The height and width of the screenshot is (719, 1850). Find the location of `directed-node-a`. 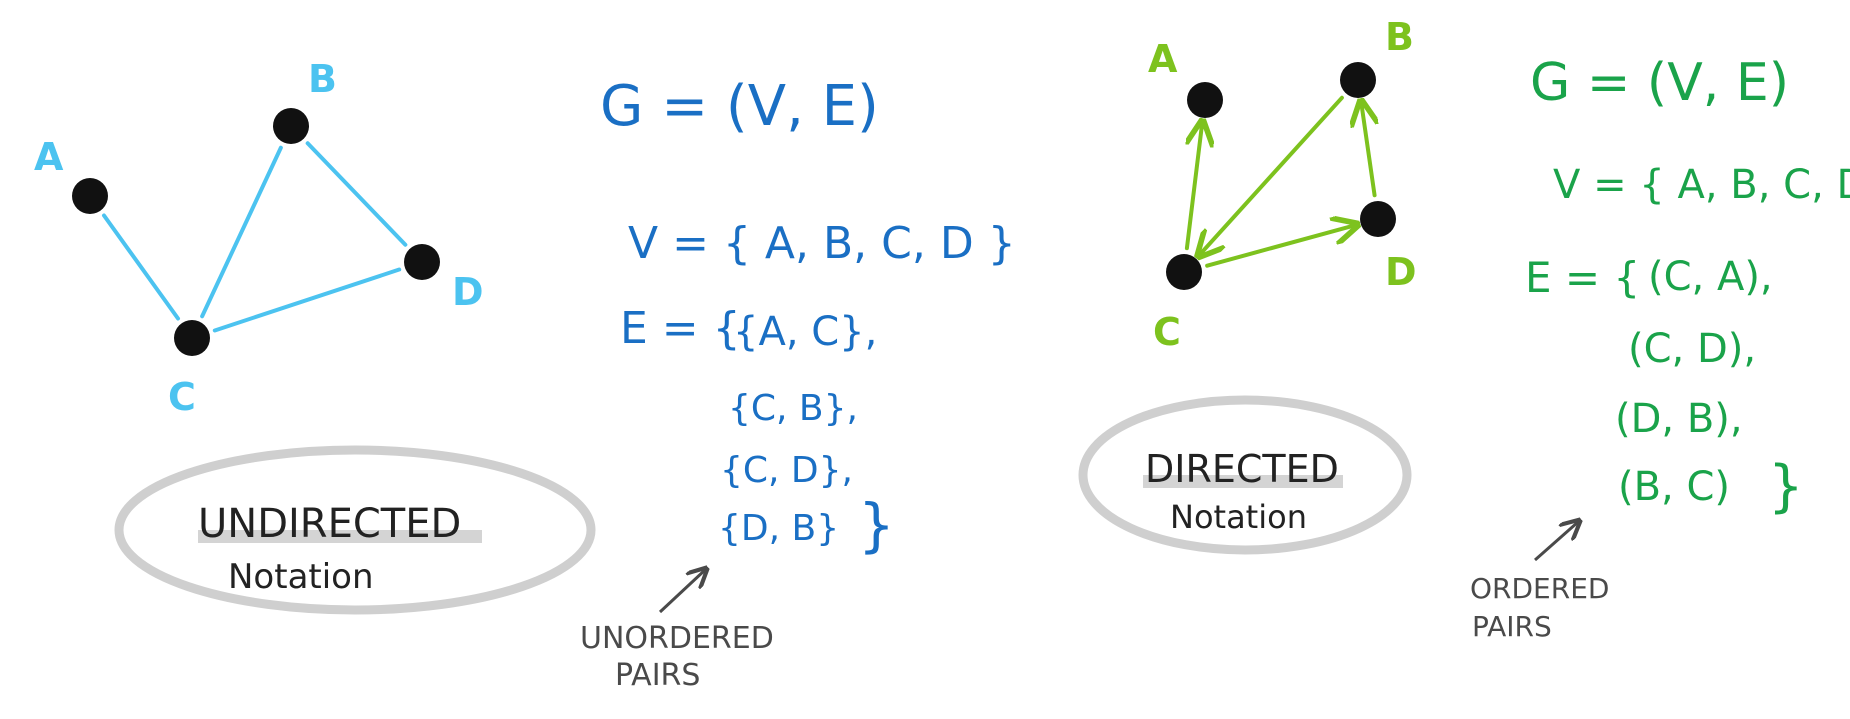

directed-node-a is located at coordinates (1205, 100).